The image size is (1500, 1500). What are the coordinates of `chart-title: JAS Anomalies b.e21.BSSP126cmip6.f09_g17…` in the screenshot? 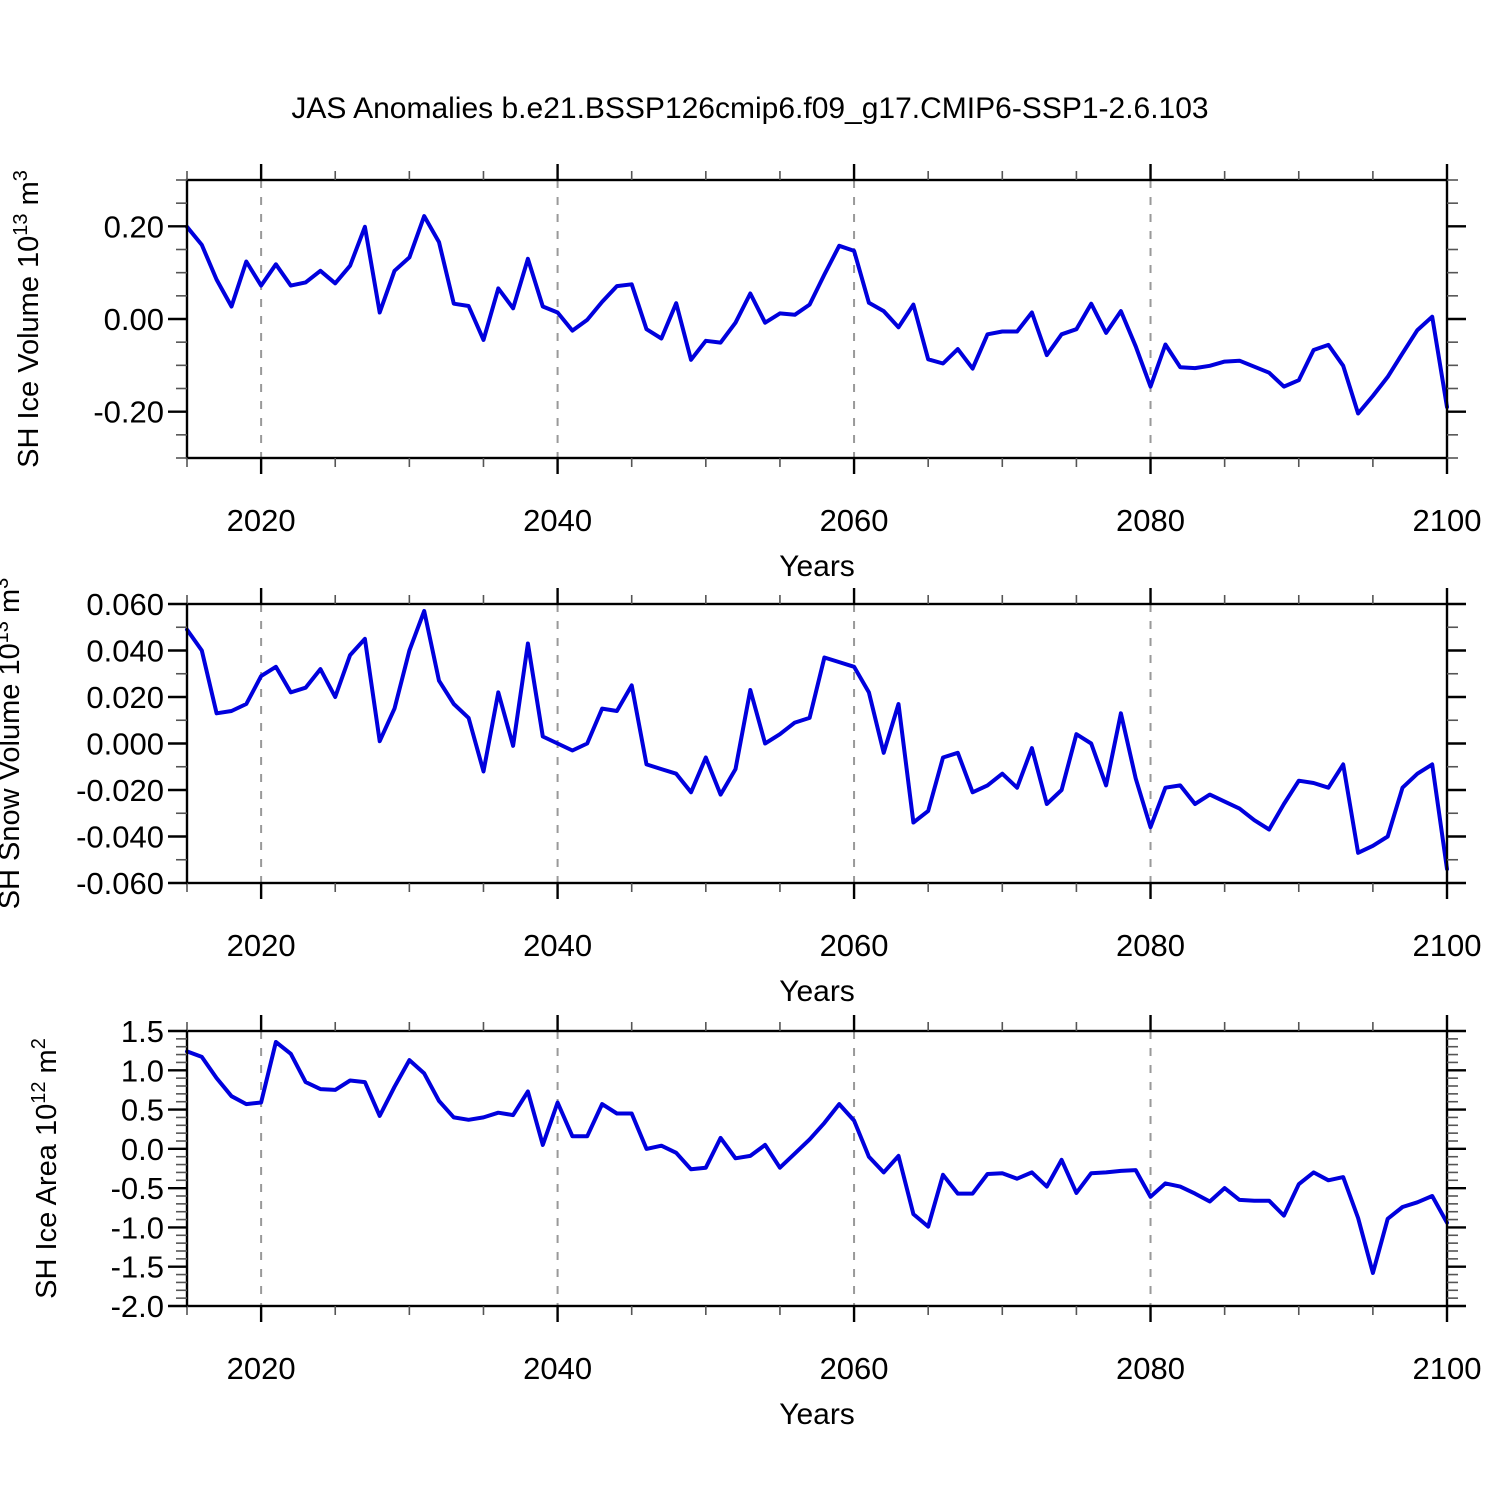 It's located at (750, 108).